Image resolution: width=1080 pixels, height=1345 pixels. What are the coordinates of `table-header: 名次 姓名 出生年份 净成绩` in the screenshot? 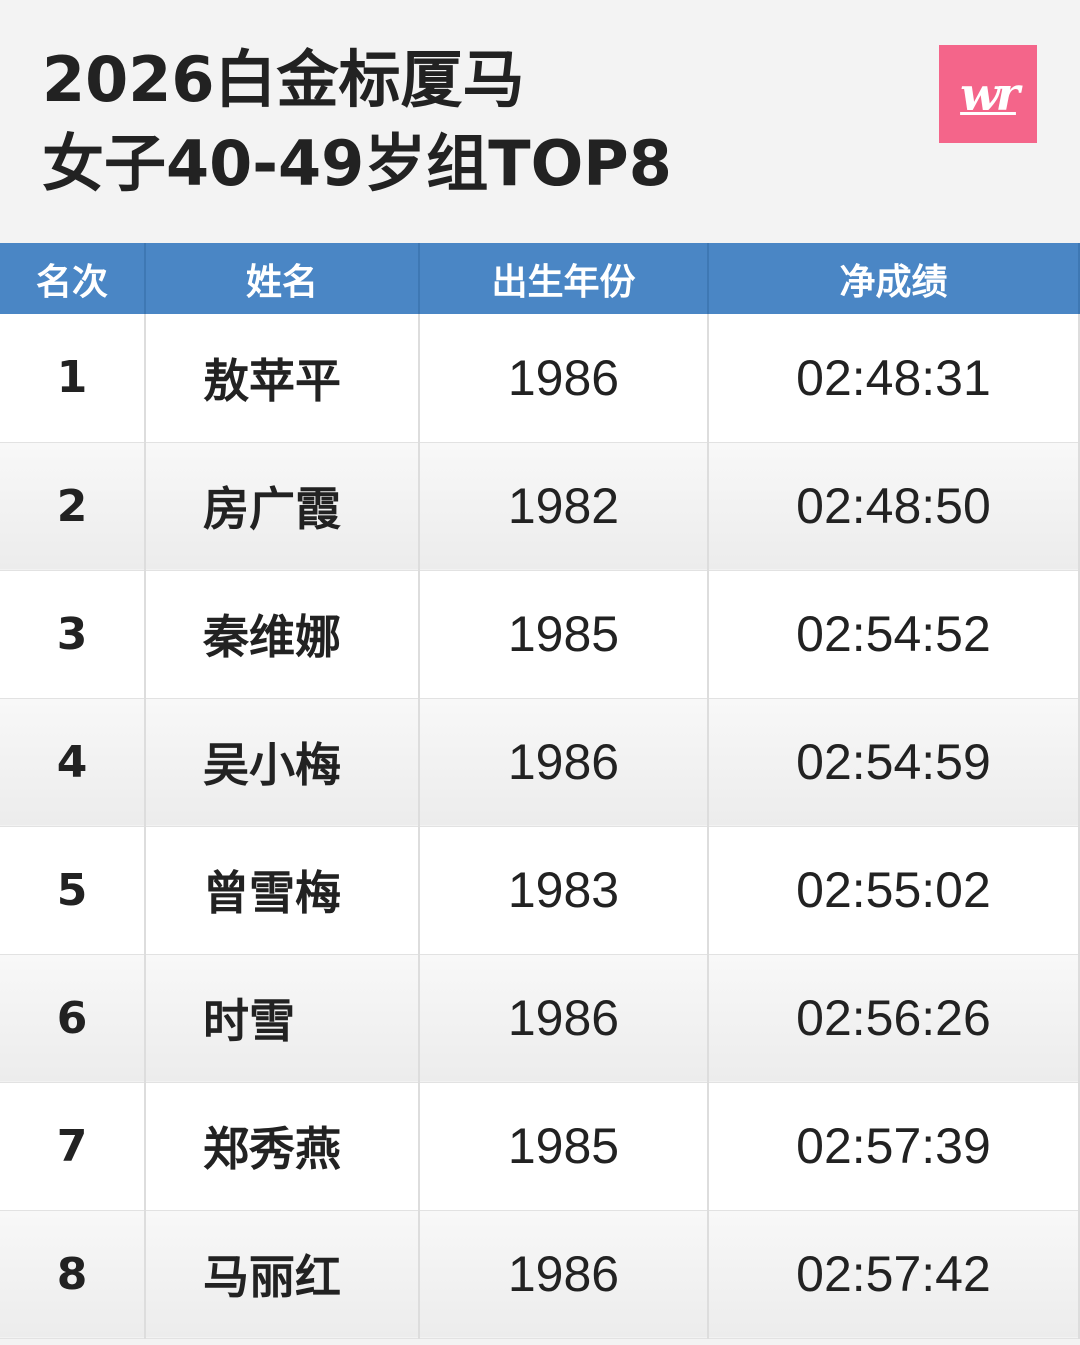 It's located at (540, 278).